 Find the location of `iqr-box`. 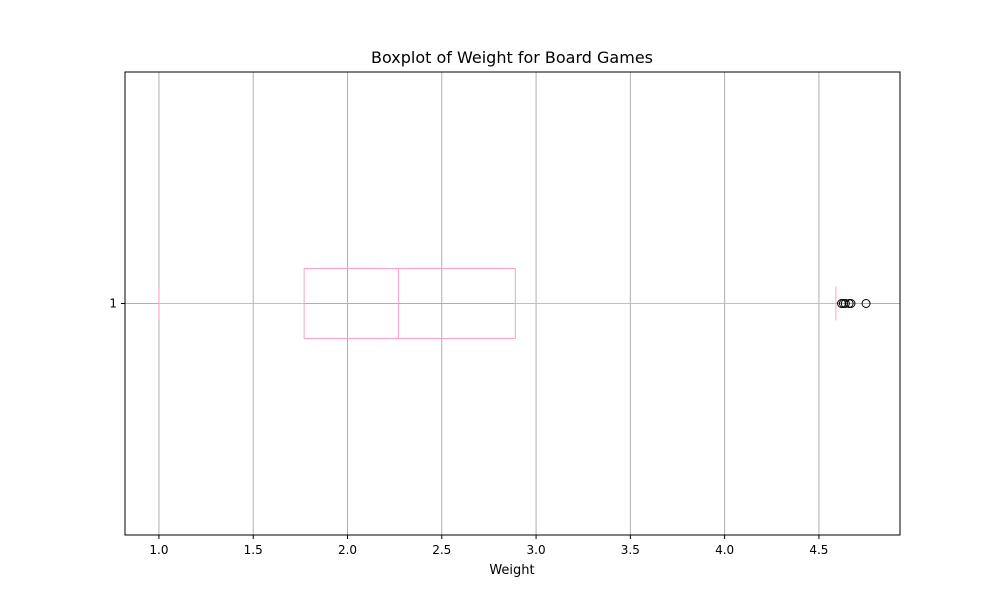

iqr-box is located at coordinates (409, 303).